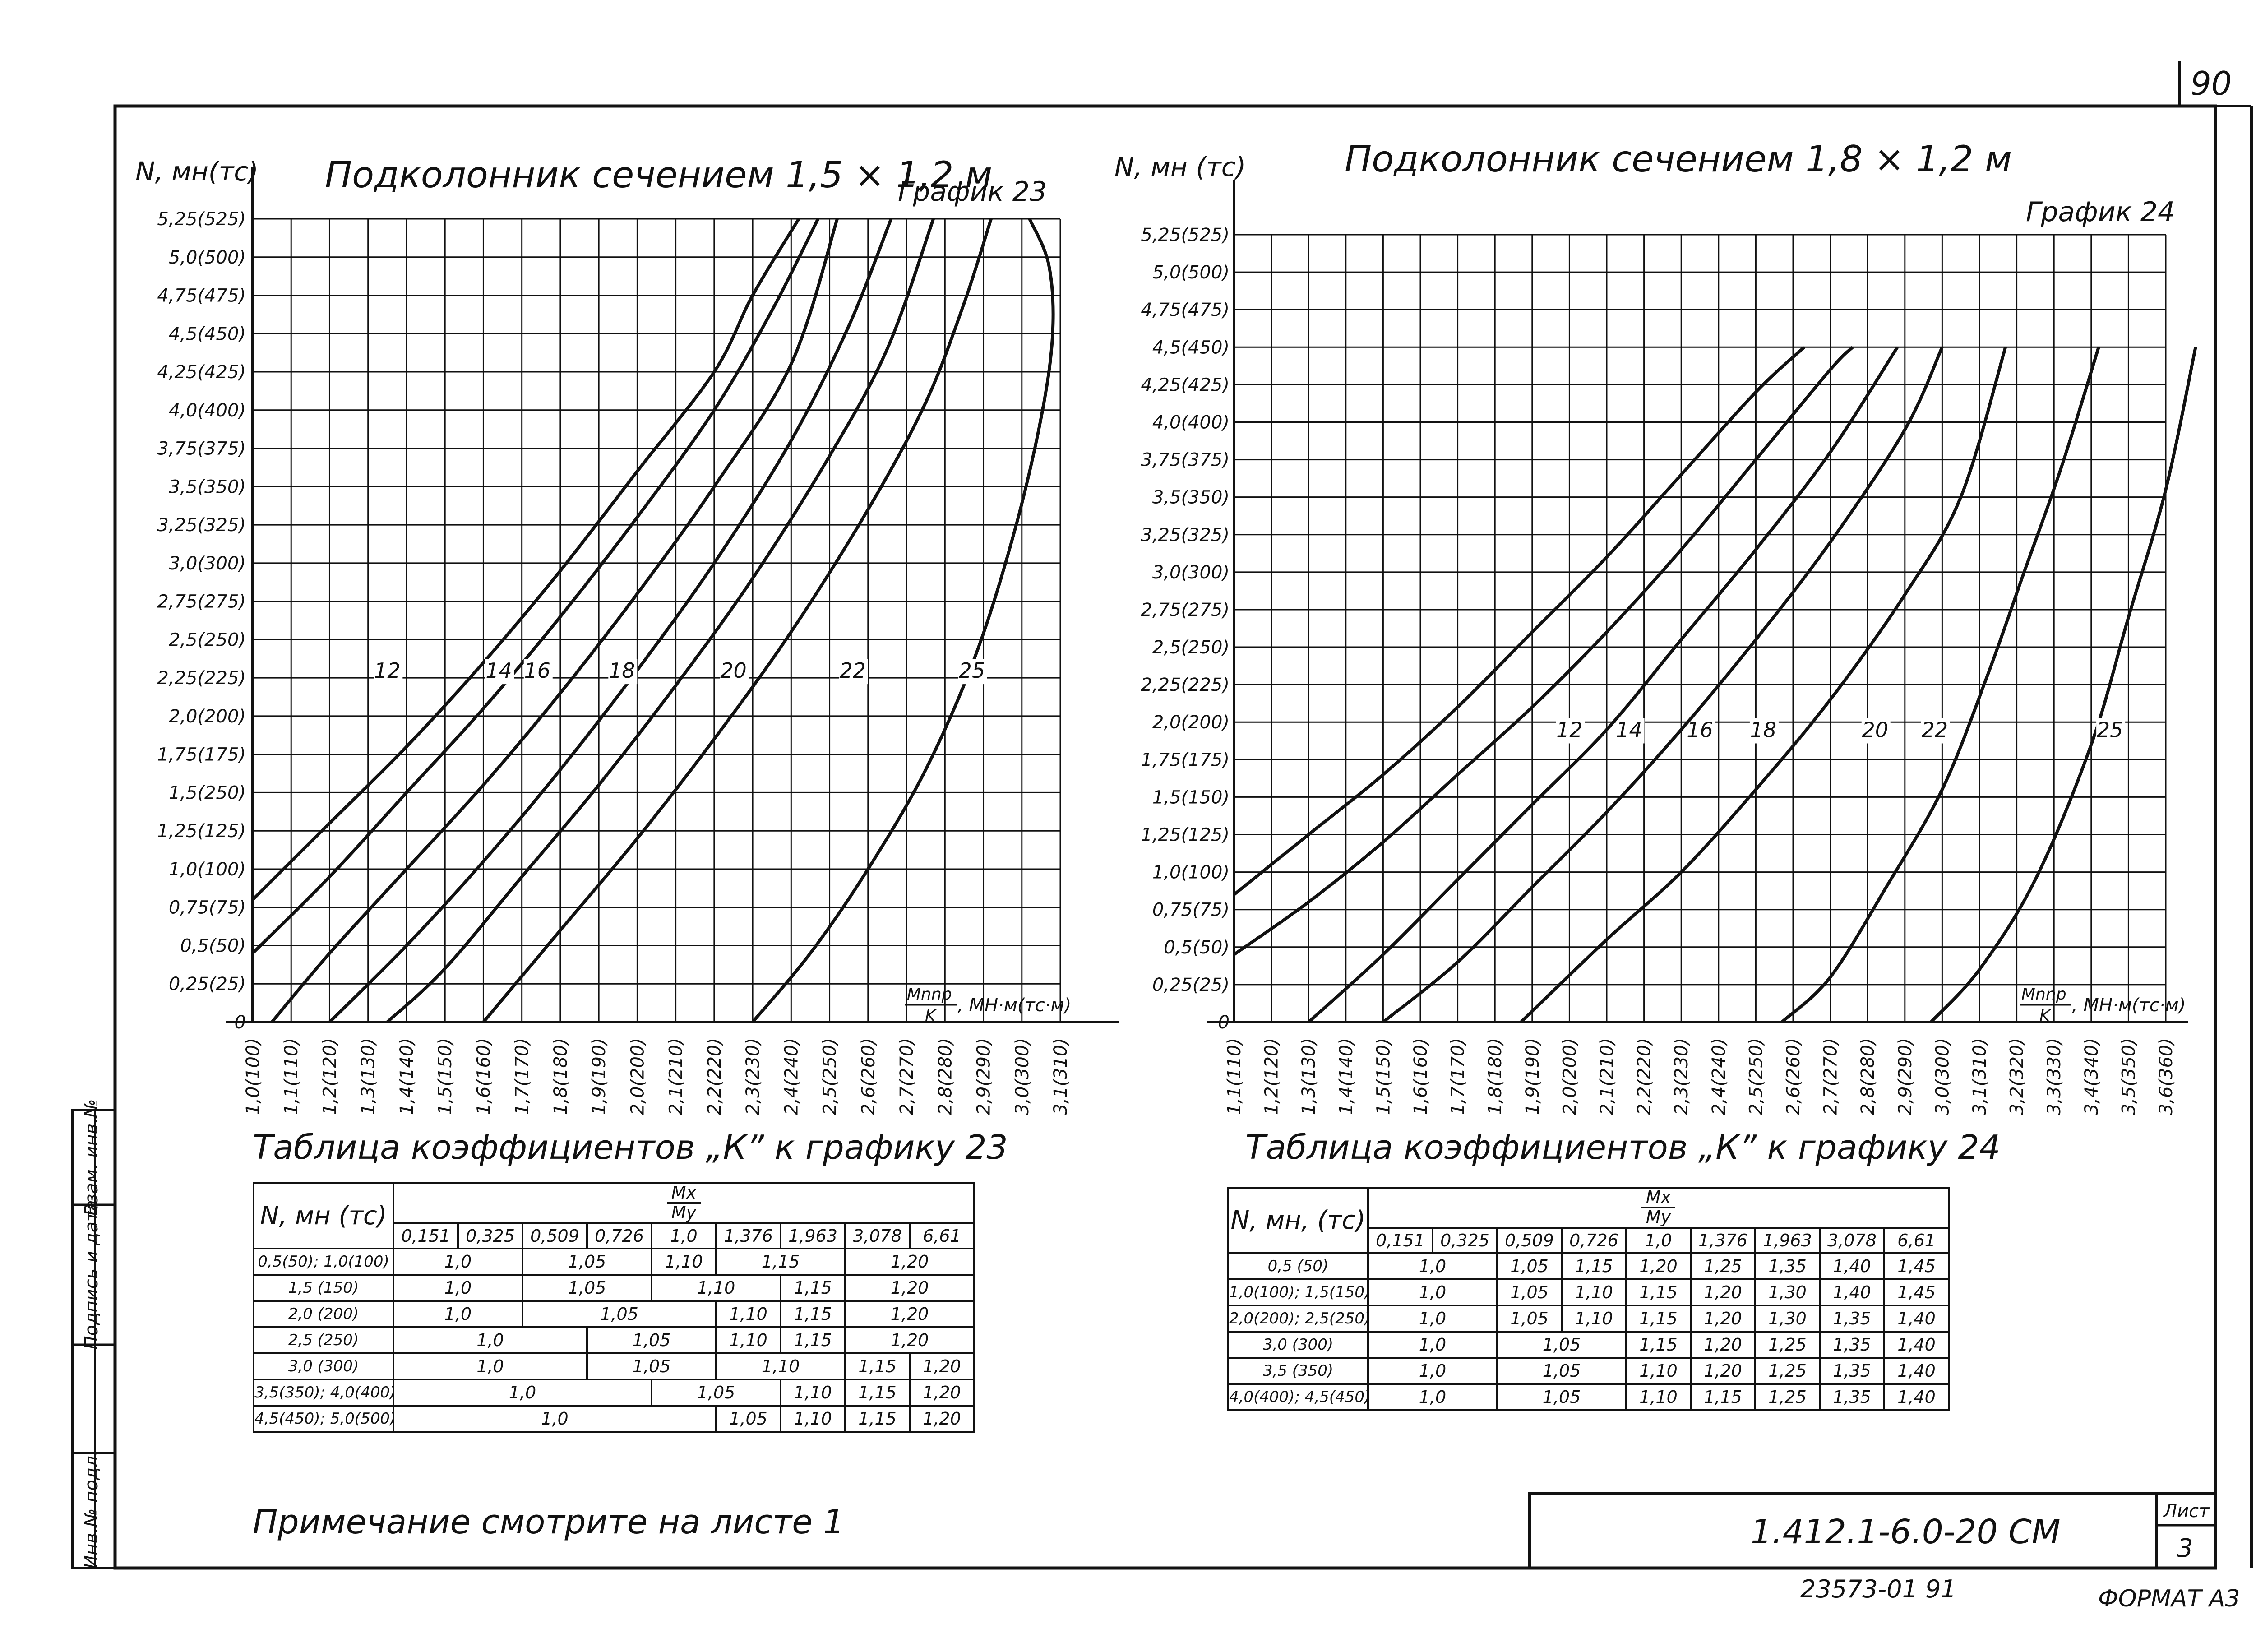  Describe the element at coordinates (1234, 1077) in the screenshot. I see `x-tick-label: 1,1(110)` at that location.